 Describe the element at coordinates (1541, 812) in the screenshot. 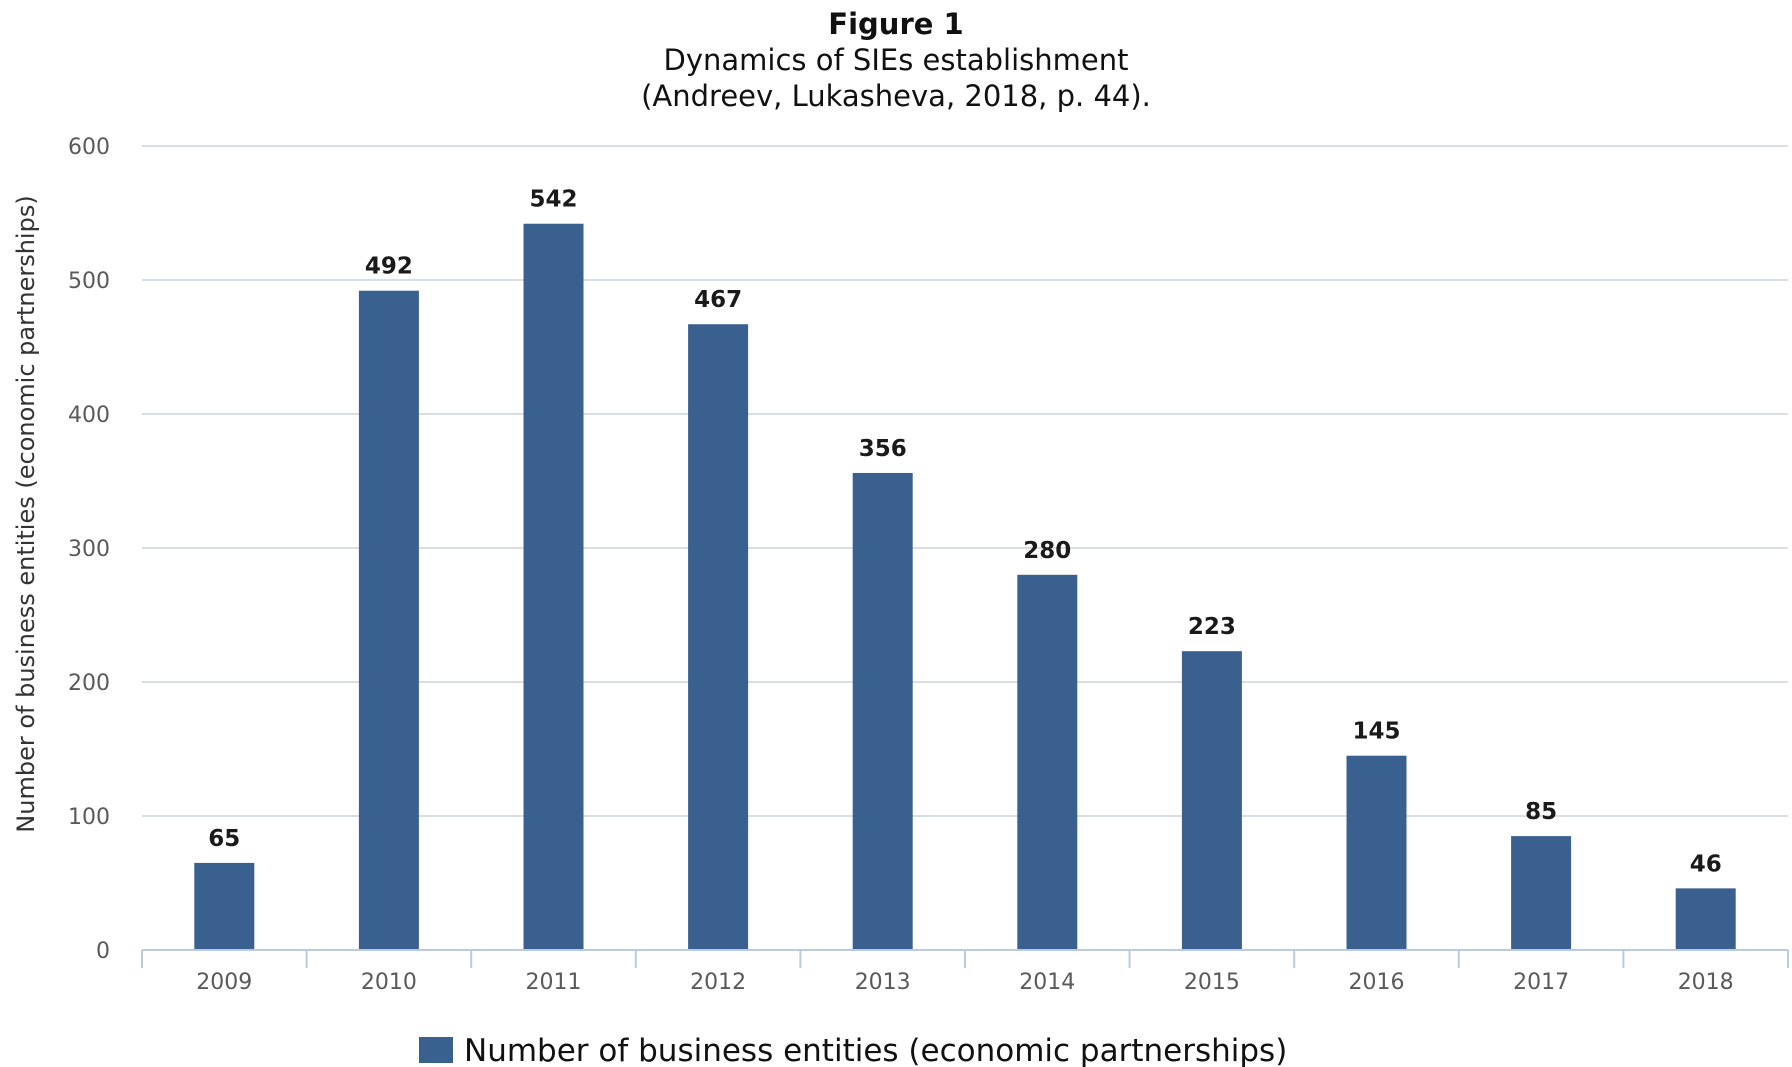

I see `data-label: 85` at that location.